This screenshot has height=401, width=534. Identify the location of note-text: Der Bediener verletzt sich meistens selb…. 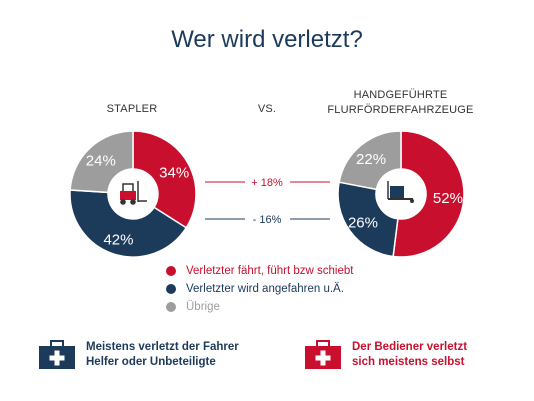
(409, 355).